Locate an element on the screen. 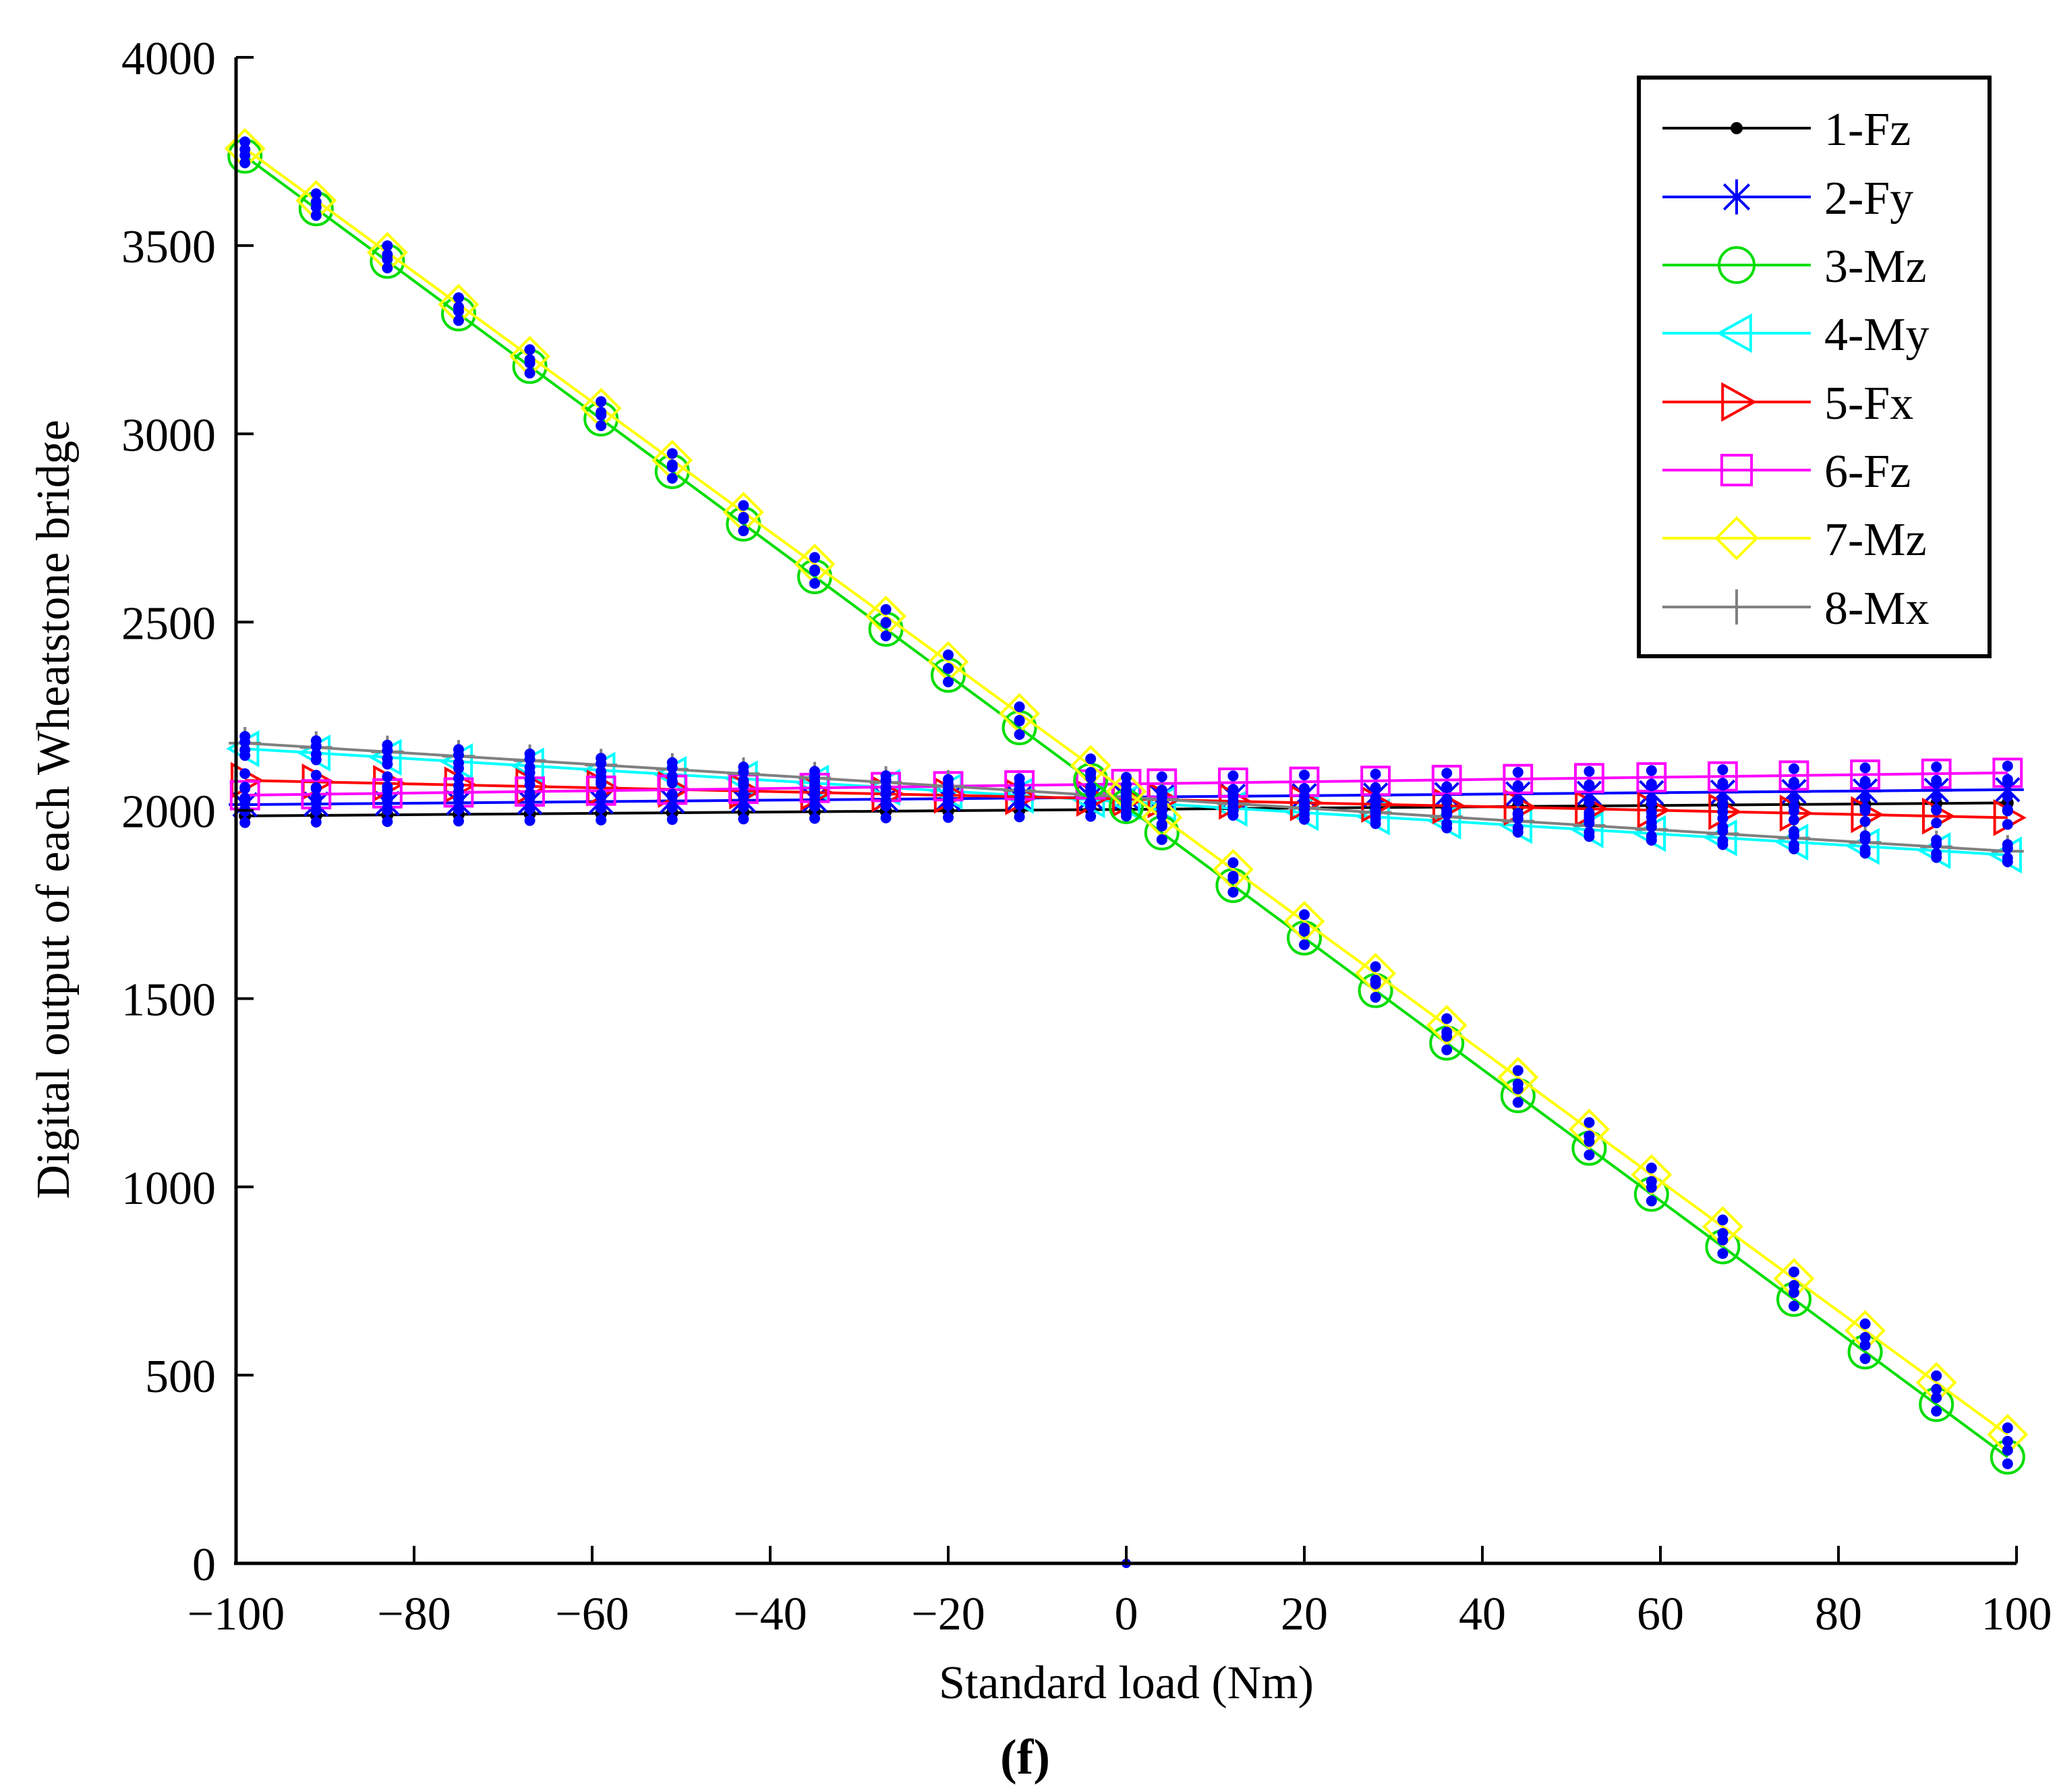 The image size is (2059, 1792). x-tick-label: 80 is located at coordinates (1838, 1614).